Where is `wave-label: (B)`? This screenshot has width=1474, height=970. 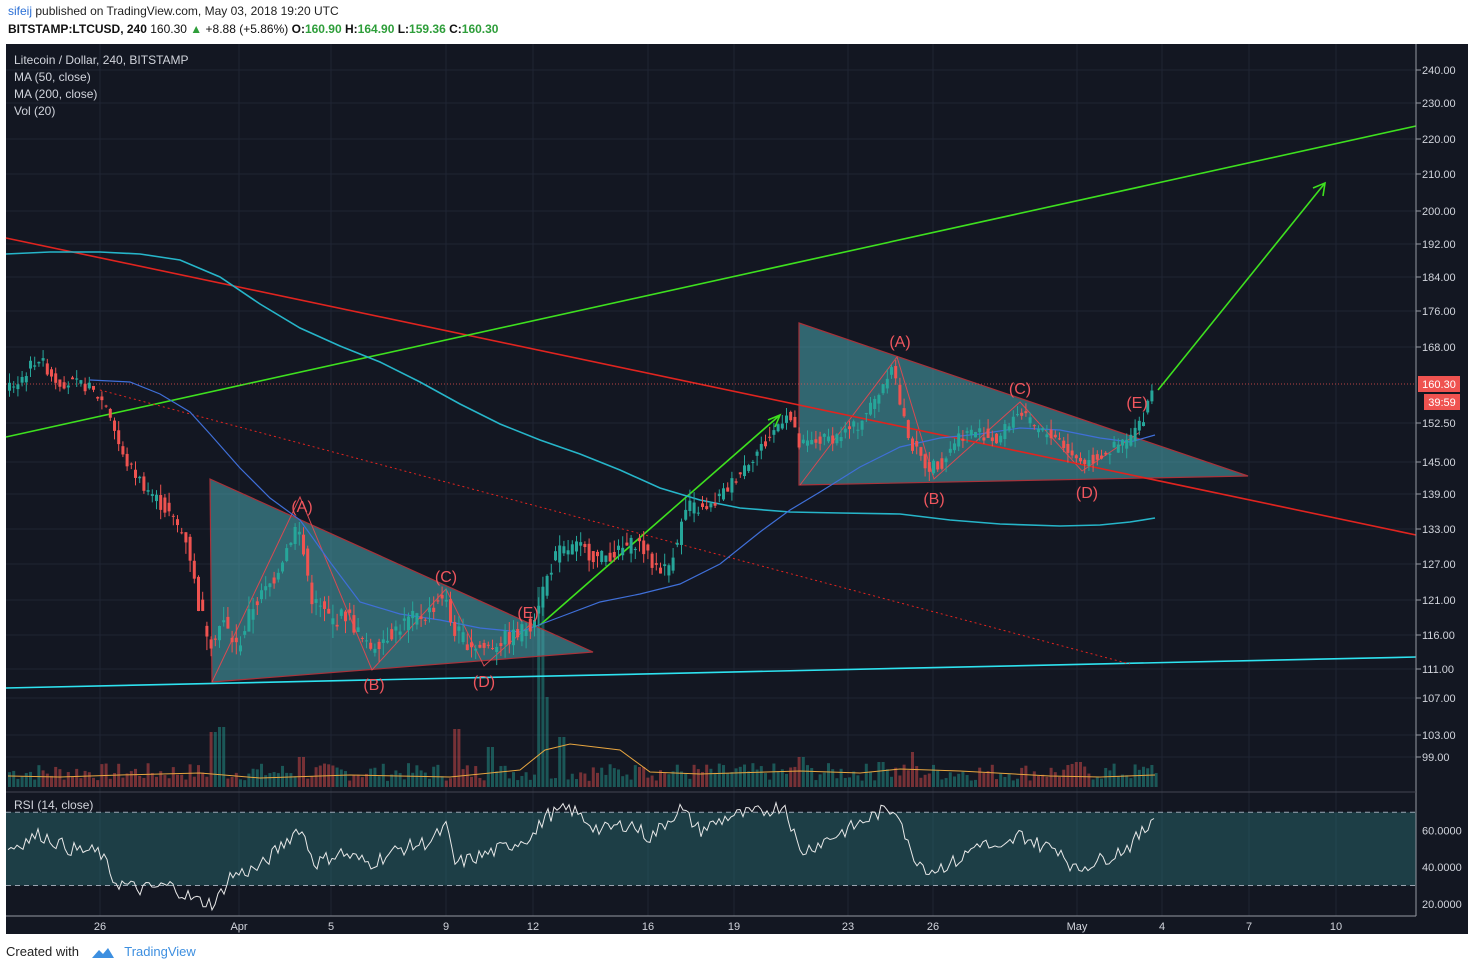
wave-label: (B) is located at coordinates (933, 499).